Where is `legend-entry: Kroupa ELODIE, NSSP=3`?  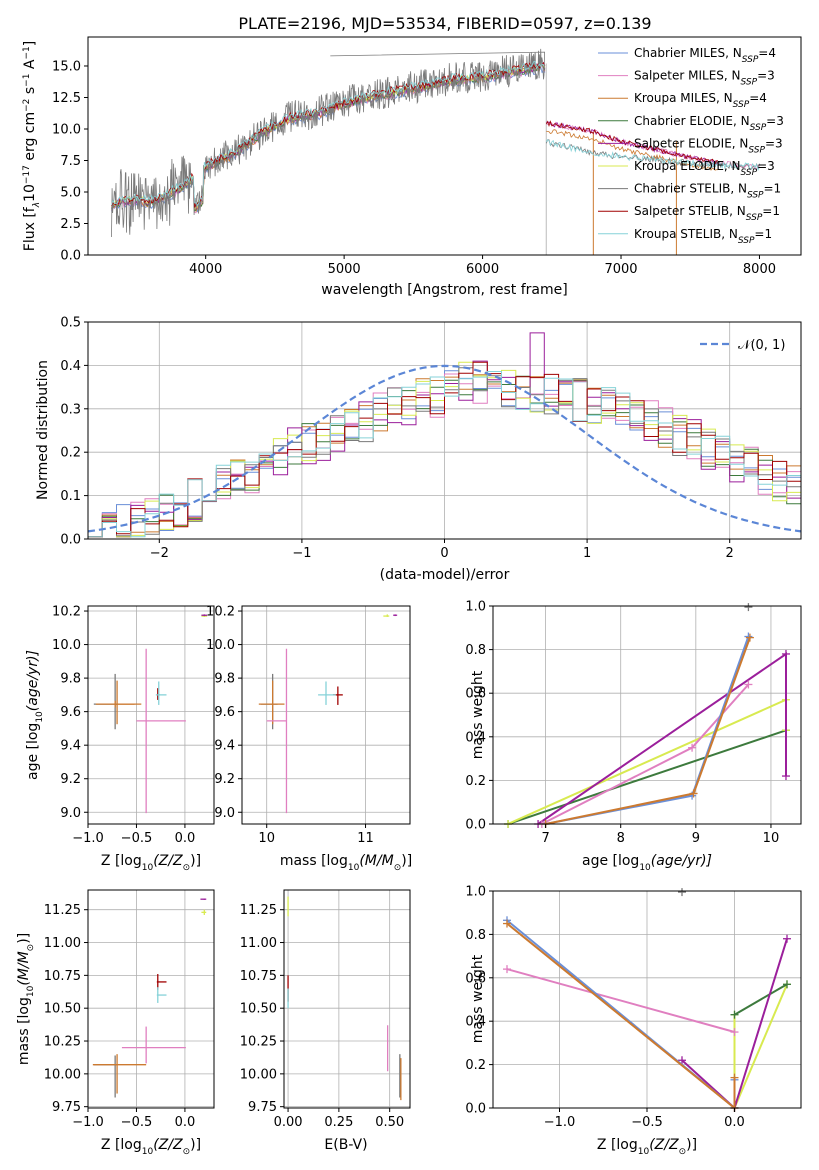 legend-entry: Kroupa ELODIE, NSSP=3 is located at coordinates (704, 168).